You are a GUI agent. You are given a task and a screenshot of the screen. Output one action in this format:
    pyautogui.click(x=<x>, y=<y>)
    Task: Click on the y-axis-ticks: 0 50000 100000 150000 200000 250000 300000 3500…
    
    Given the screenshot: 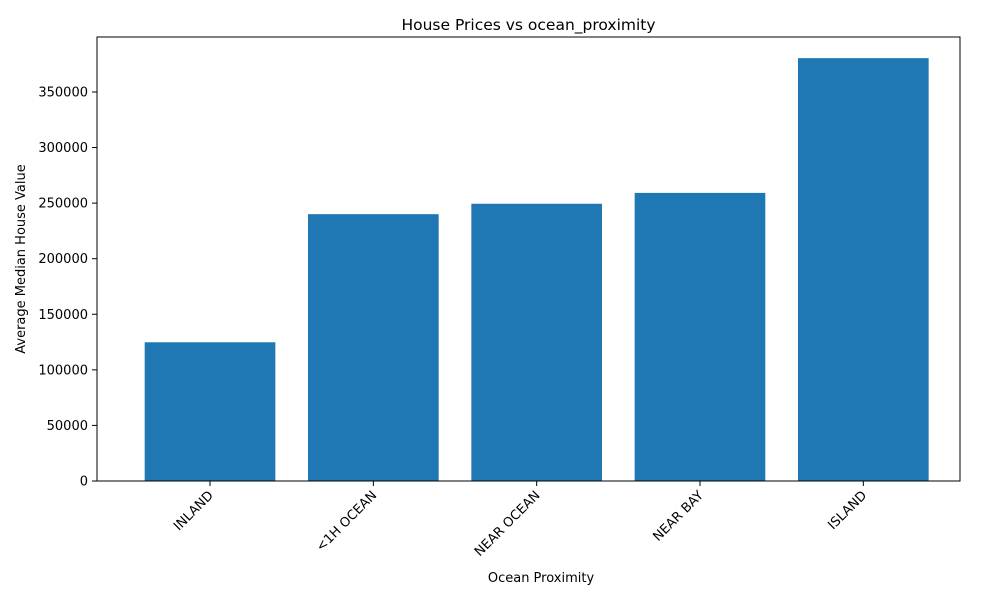 What is the action you would take?
    pyautogui.click(x=67, y=287)
    